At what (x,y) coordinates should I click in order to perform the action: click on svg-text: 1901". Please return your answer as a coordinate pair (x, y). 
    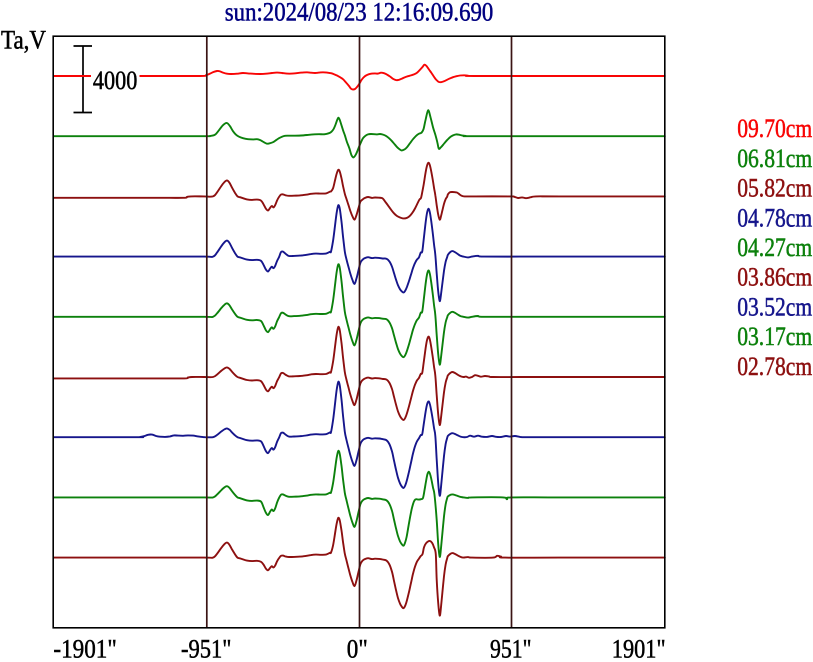
    Looking at the image, I should click on (639, 648).